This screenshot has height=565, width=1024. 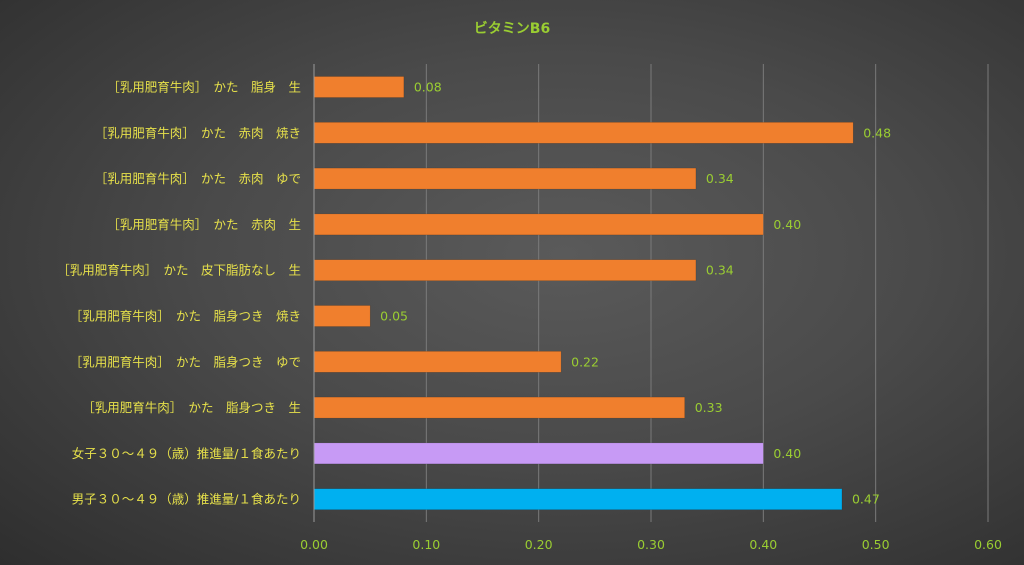 I want to click on category-label: 女子３０～４９（歳）推進量/１食あたり, so click(x=186, y=453).